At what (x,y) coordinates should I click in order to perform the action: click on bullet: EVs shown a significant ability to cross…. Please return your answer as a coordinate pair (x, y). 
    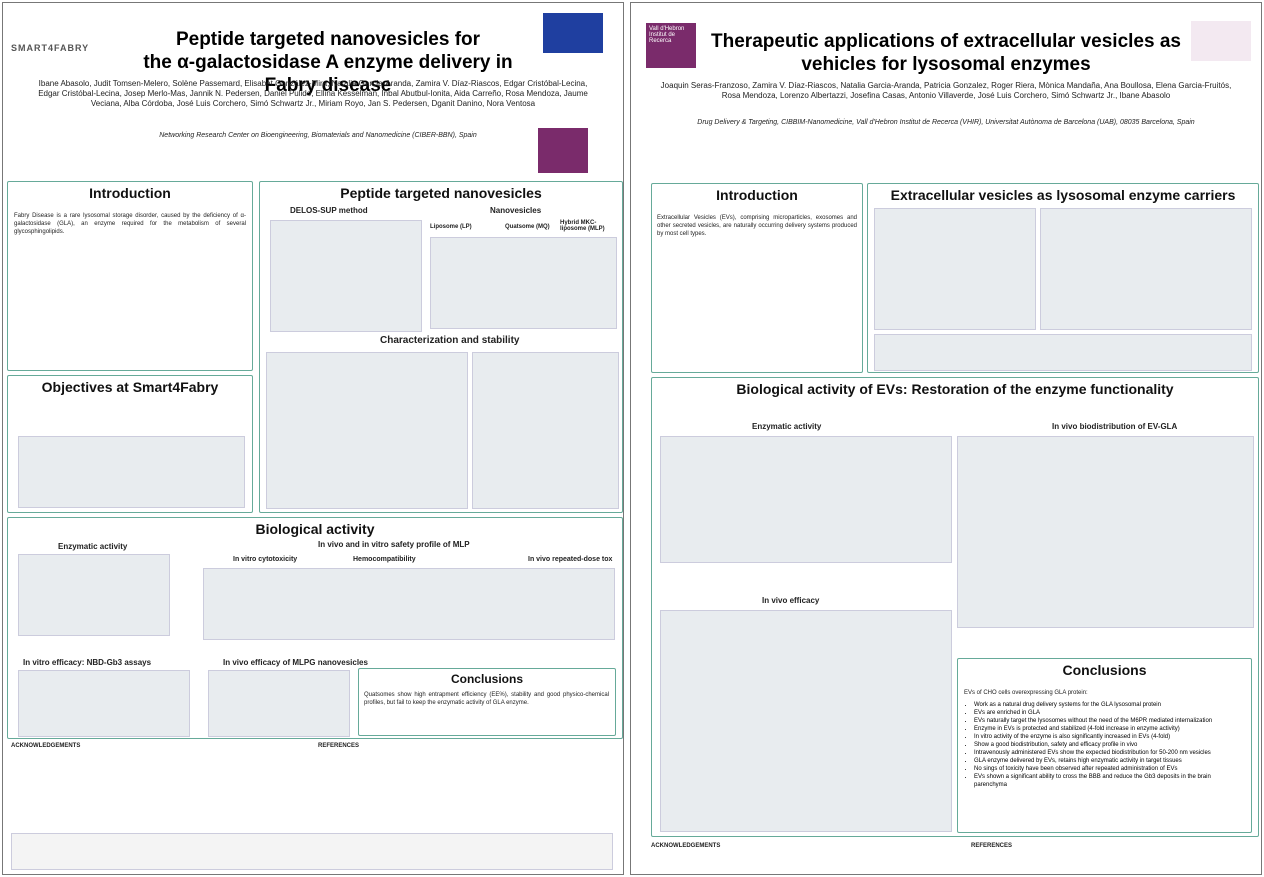
    Looking at the image, I should click on (1109, 781).